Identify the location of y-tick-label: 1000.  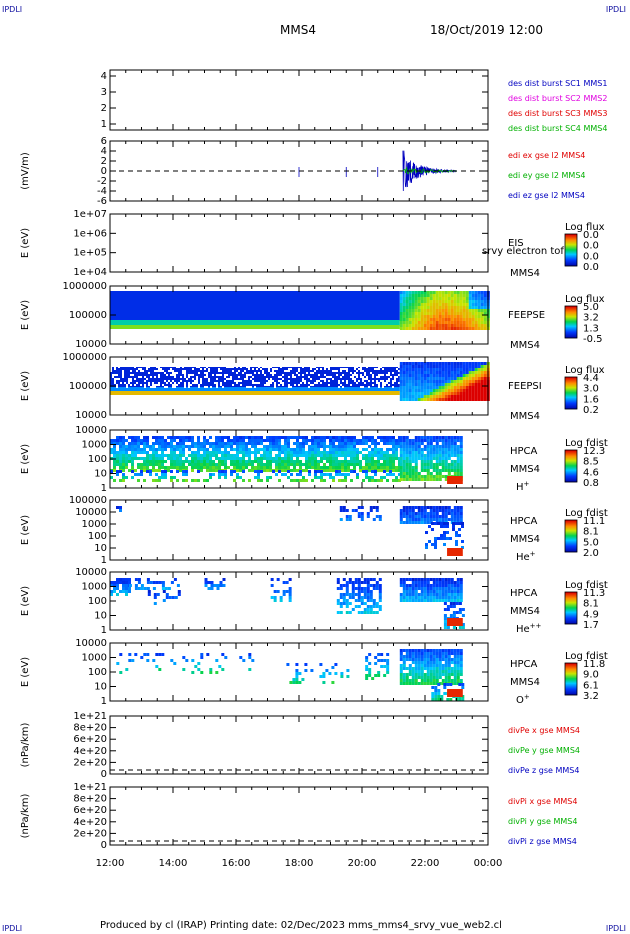
(94, 445).